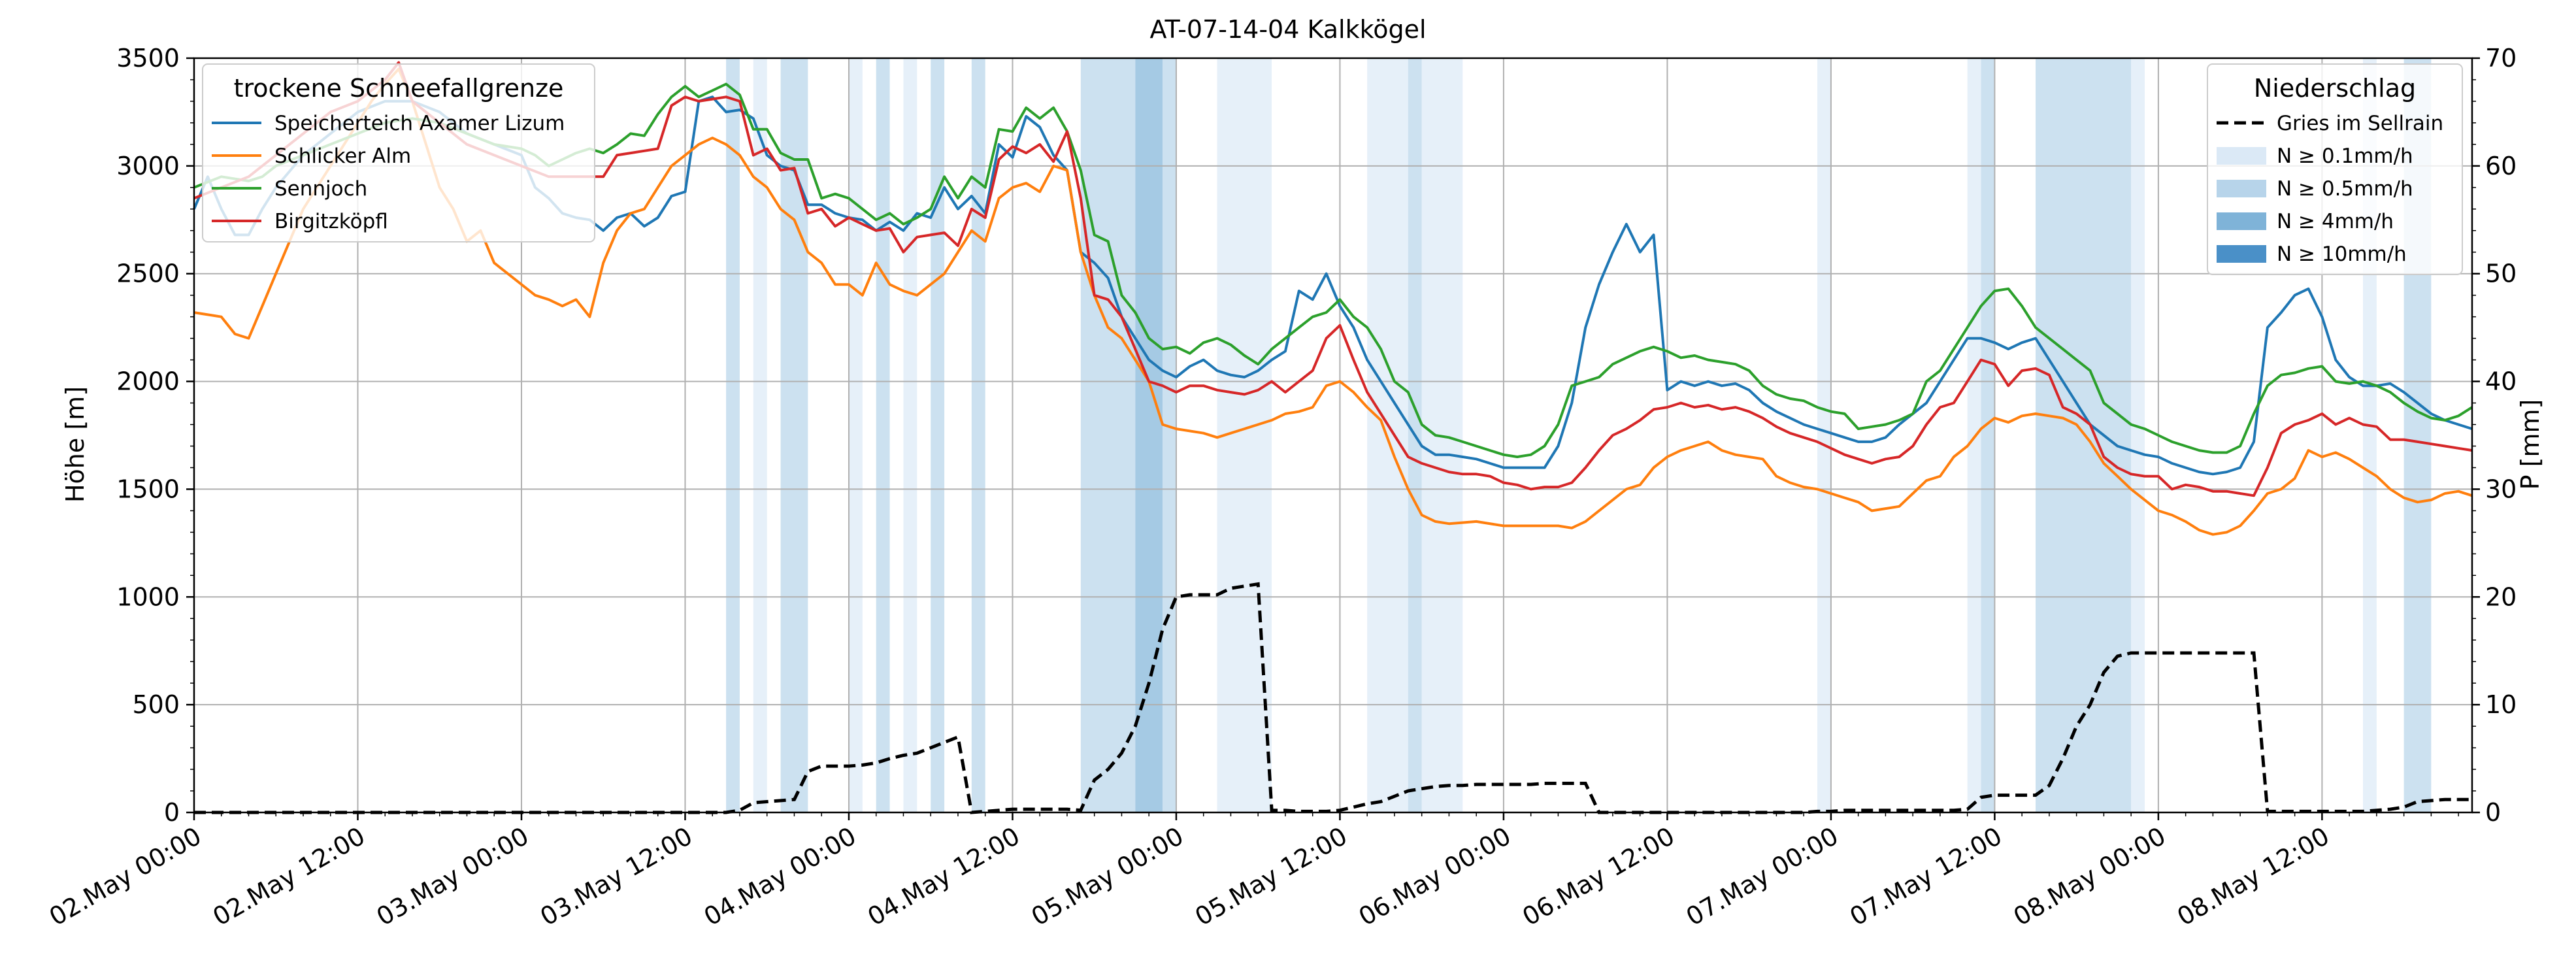 This screenshot has width=2576, height=968. What do you see at coordinates (2360, 123) in the screenshot?
I see `legend-entry-label: Gries im Sellrain` at bounding box center [2360, 123].